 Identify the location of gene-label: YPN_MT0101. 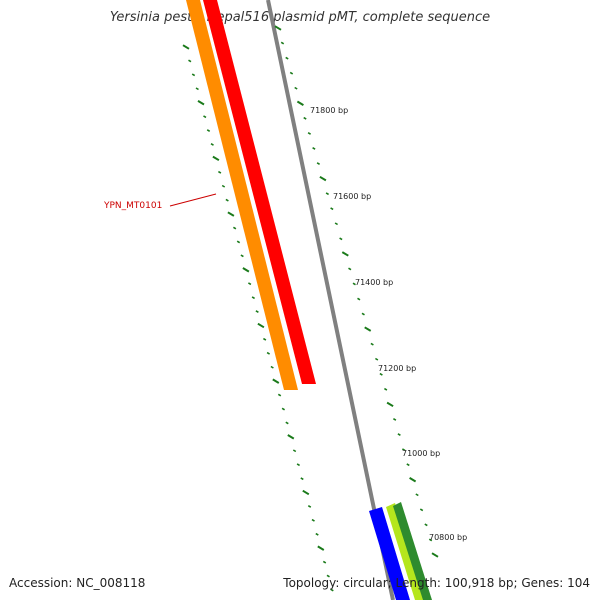
(132, 206).